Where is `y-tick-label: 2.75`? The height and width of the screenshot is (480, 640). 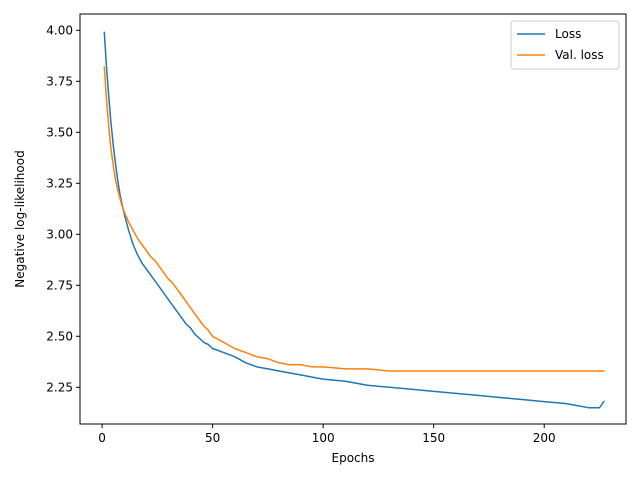 y-tick-label: 2.75 is located at coordinates (59, 285).